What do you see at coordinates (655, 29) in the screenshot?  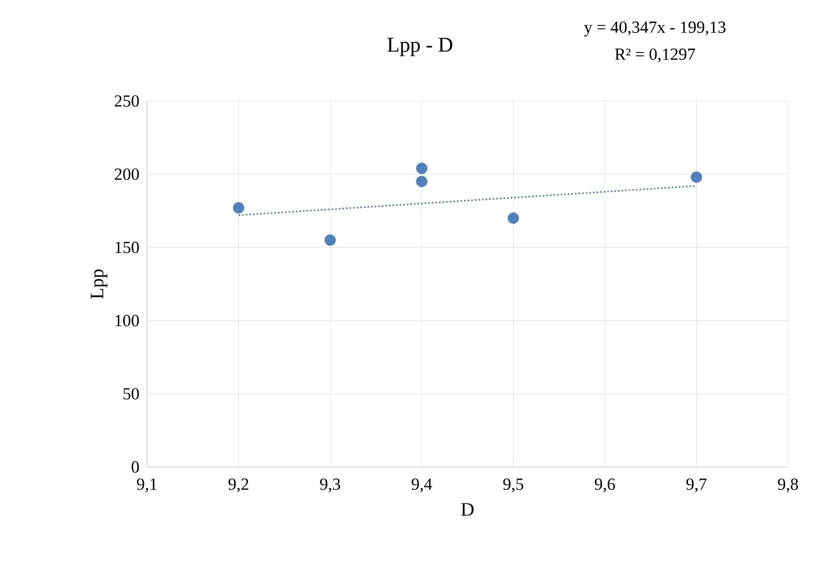 I see `text: y = 40,347x - 199,13` at bounding box center [655, 29].